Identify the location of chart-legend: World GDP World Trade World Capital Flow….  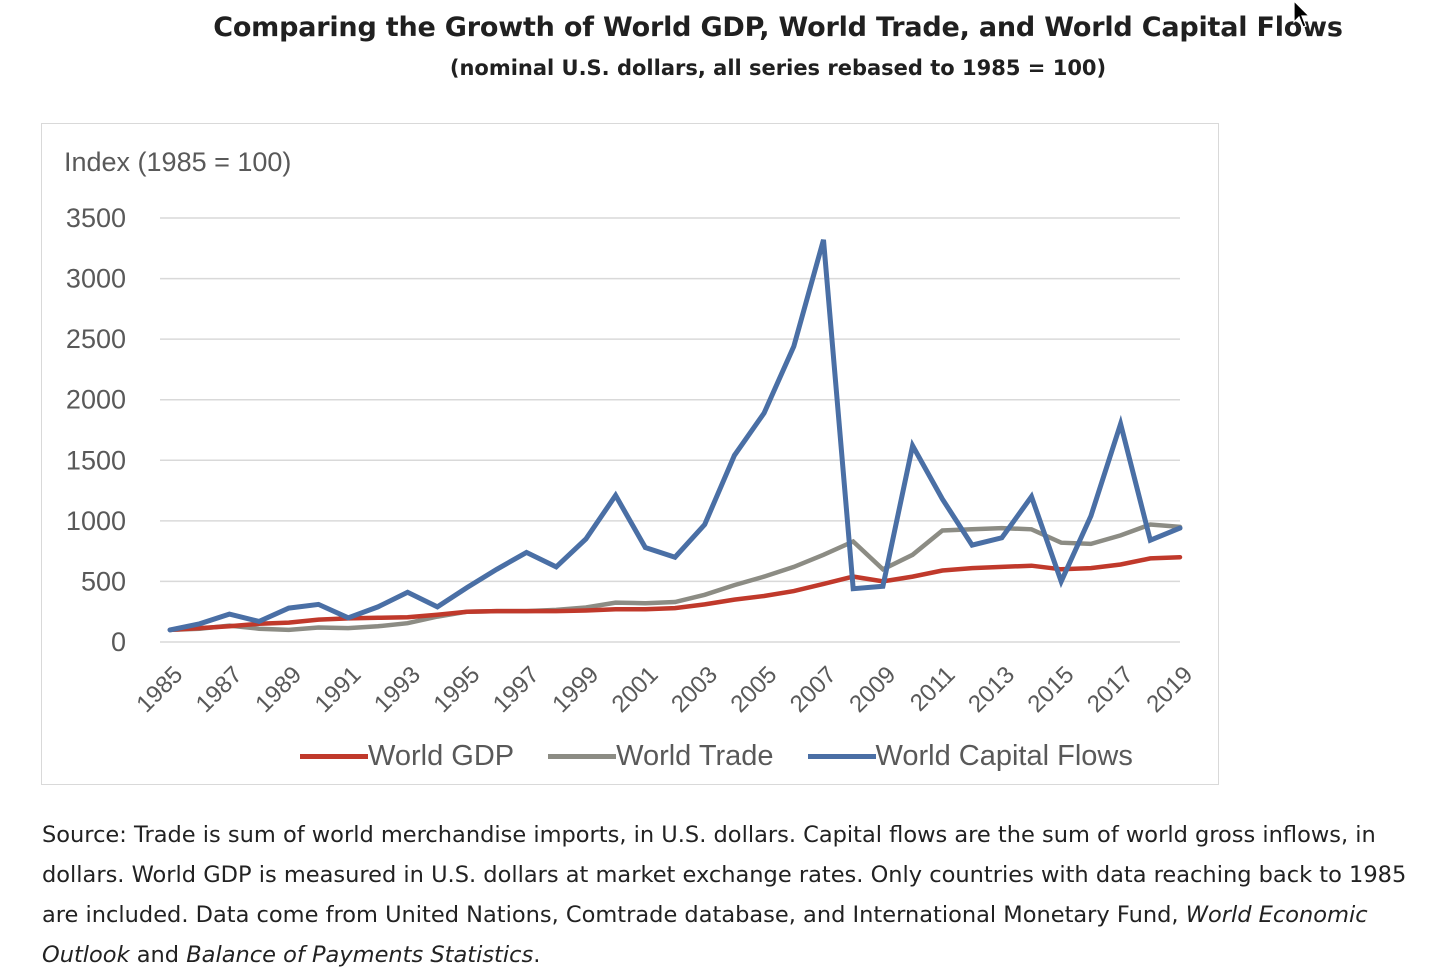
(733, 756).